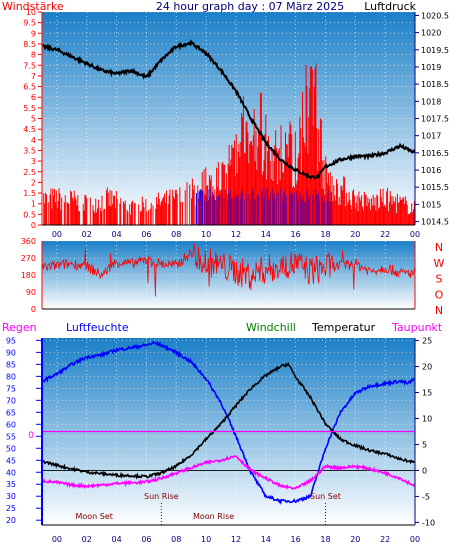 This screenshot has height=550, width=462. What do you see at coordinates (87, 234) in the screenshot?
I see `hour-tick-label: 02` at bounding box center [87, 234].